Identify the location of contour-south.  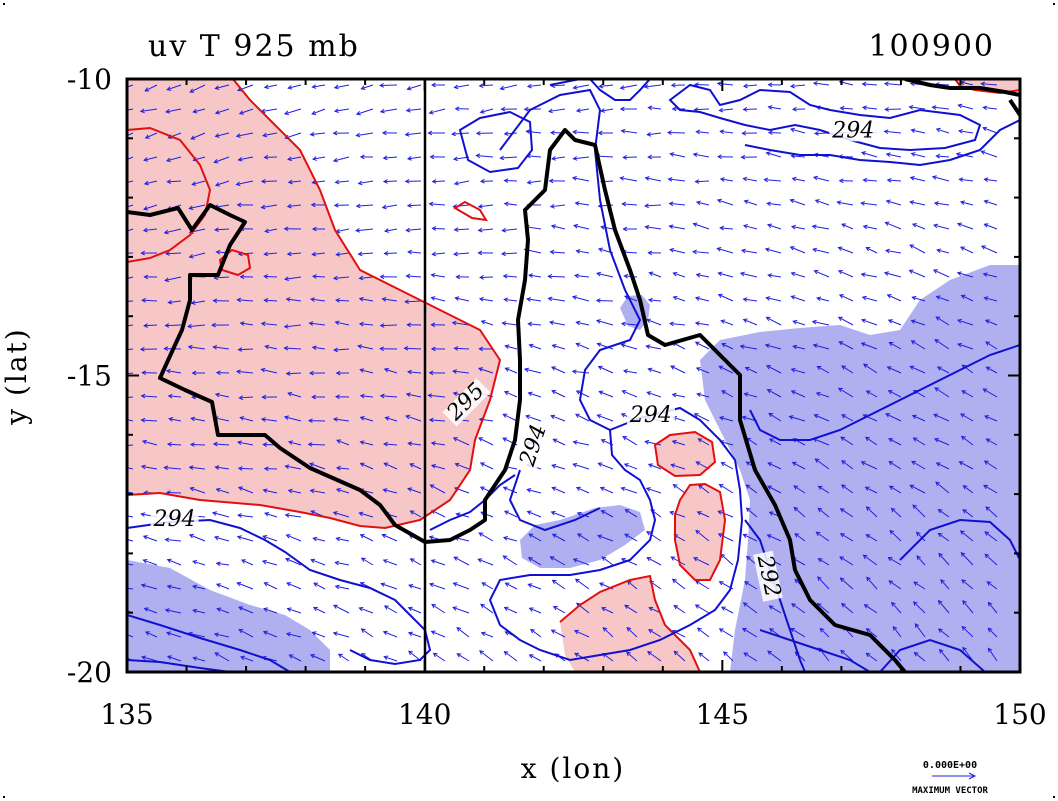
(630, 623).